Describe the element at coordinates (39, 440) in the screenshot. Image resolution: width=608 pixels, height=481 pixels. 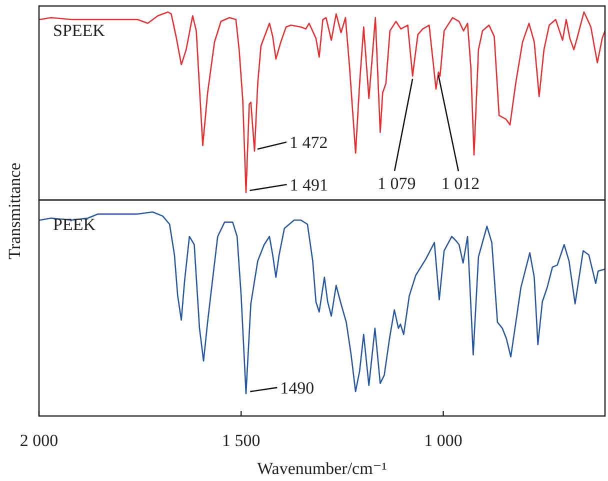
I see `x-tick-label: 2 000` at that location.